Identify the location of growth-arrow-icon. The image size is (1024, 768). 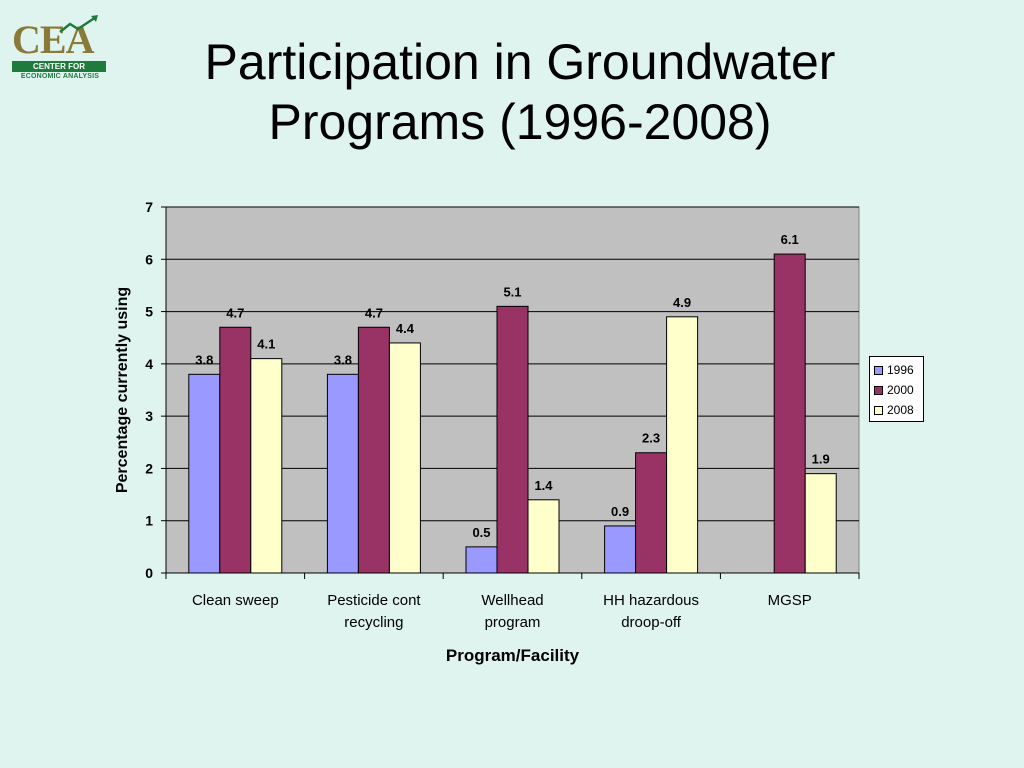
(78, 24).